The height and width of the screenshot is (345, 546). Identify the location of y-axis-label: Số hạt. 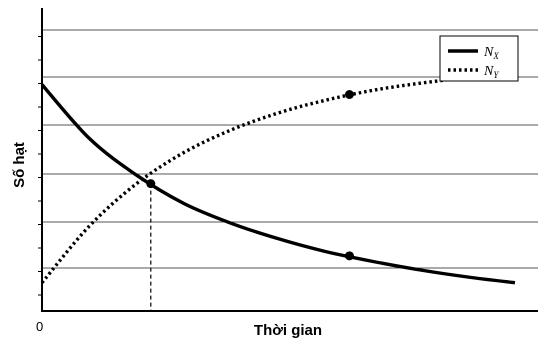
(19, 165).